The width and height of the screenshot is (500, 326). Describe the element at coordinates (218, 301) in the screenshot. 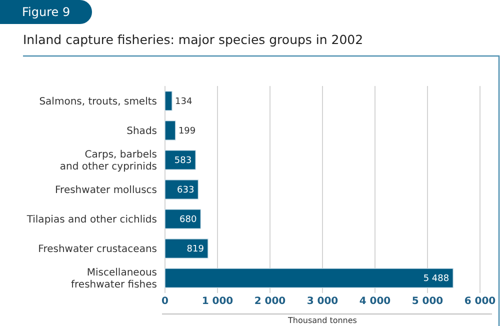

I see `x-tick-label: 1 000` at that location.